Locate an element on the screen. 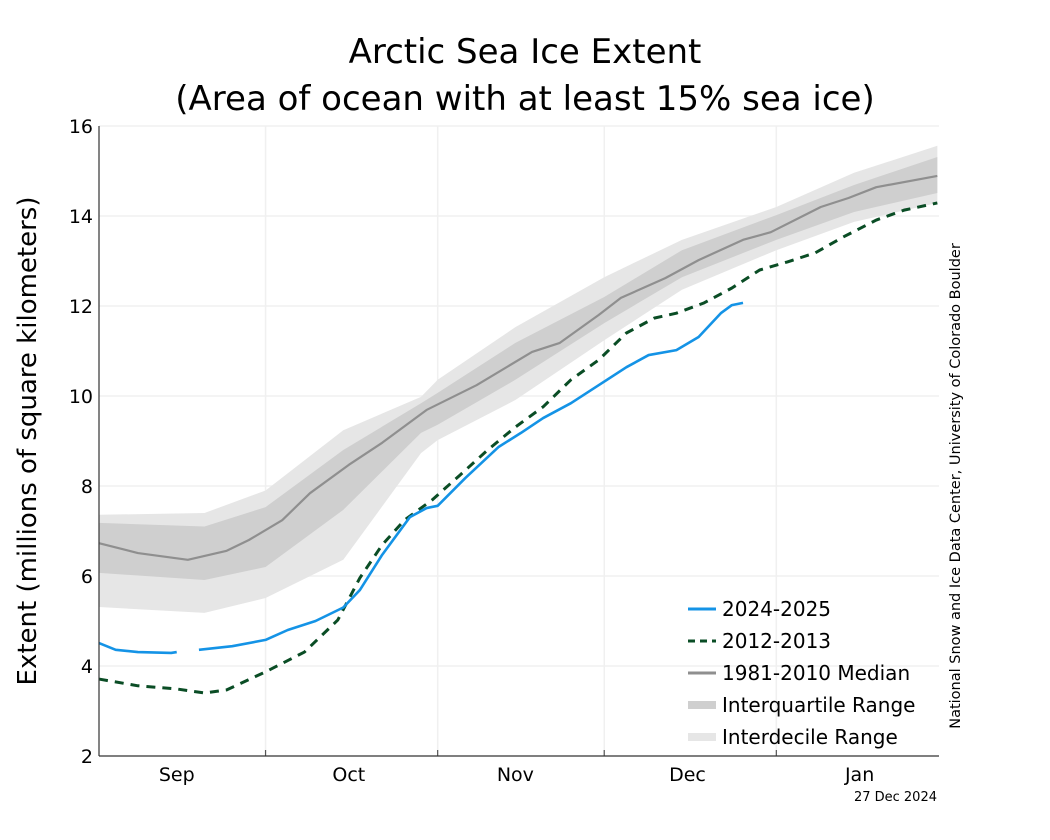 This screenshot has height=840, width=1050. y-tick-label: 6 is located at coordinates (87, 577).